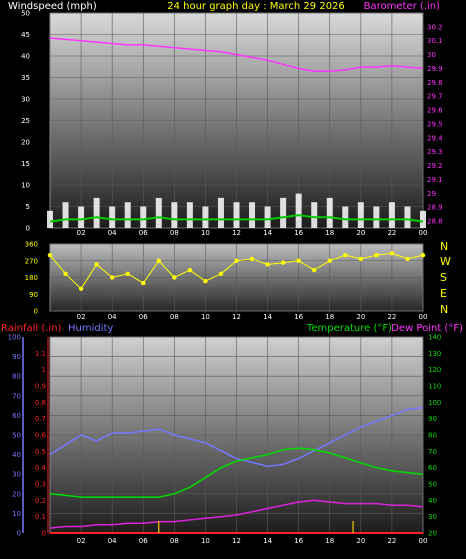 The width and height of the screenshot is (466, 559). What do you see at coordinates (81, 233) in the screenshot?
I see `wind-x-tick-02: 02` at bounding box center [81, 233].